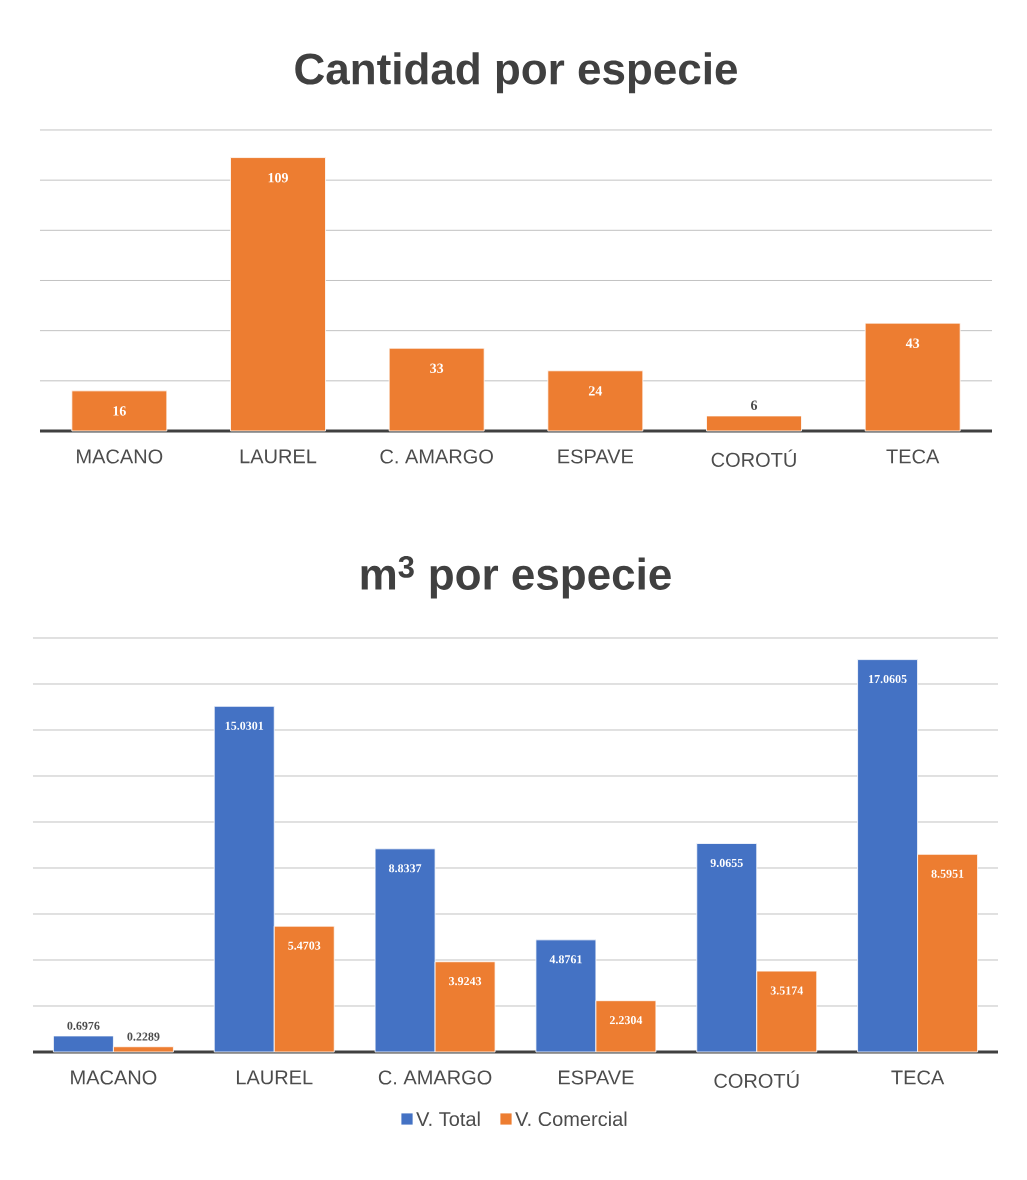  What do you see at coordinates (888, 679) in the screenshot?
I see `data-label: 17.0605` at bounding box center [888, 679].